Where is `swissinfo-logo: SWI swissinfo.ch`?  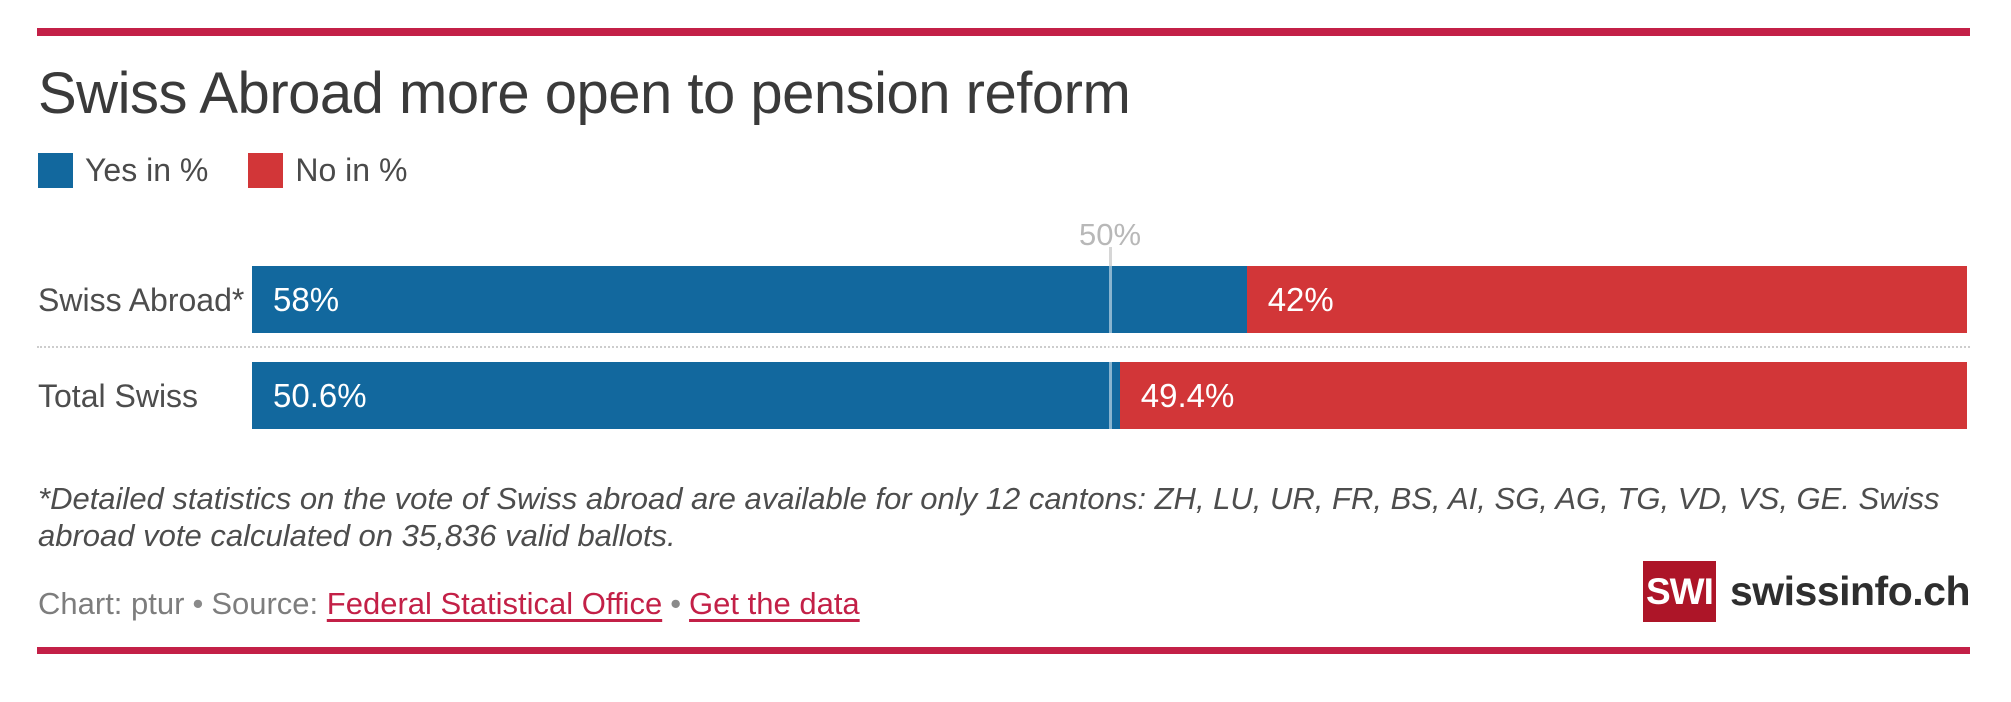
swissinfo-logo: SWI swissinfo.ch is located at coordinates (1806, 591).